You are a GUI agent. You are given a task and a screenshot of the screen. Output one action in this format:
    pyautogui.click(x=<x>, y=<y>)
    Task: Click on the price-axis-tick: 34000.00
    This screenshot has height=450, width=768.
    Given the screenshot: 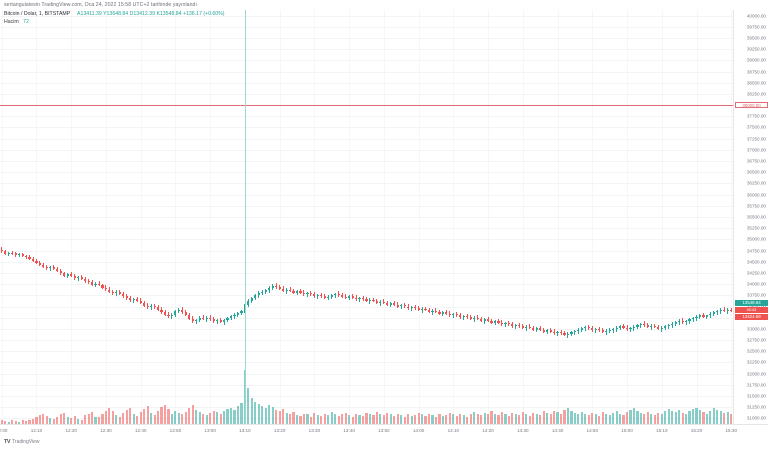 What is the action you would take?
    pyautogui.click(x=756, y=284)
    